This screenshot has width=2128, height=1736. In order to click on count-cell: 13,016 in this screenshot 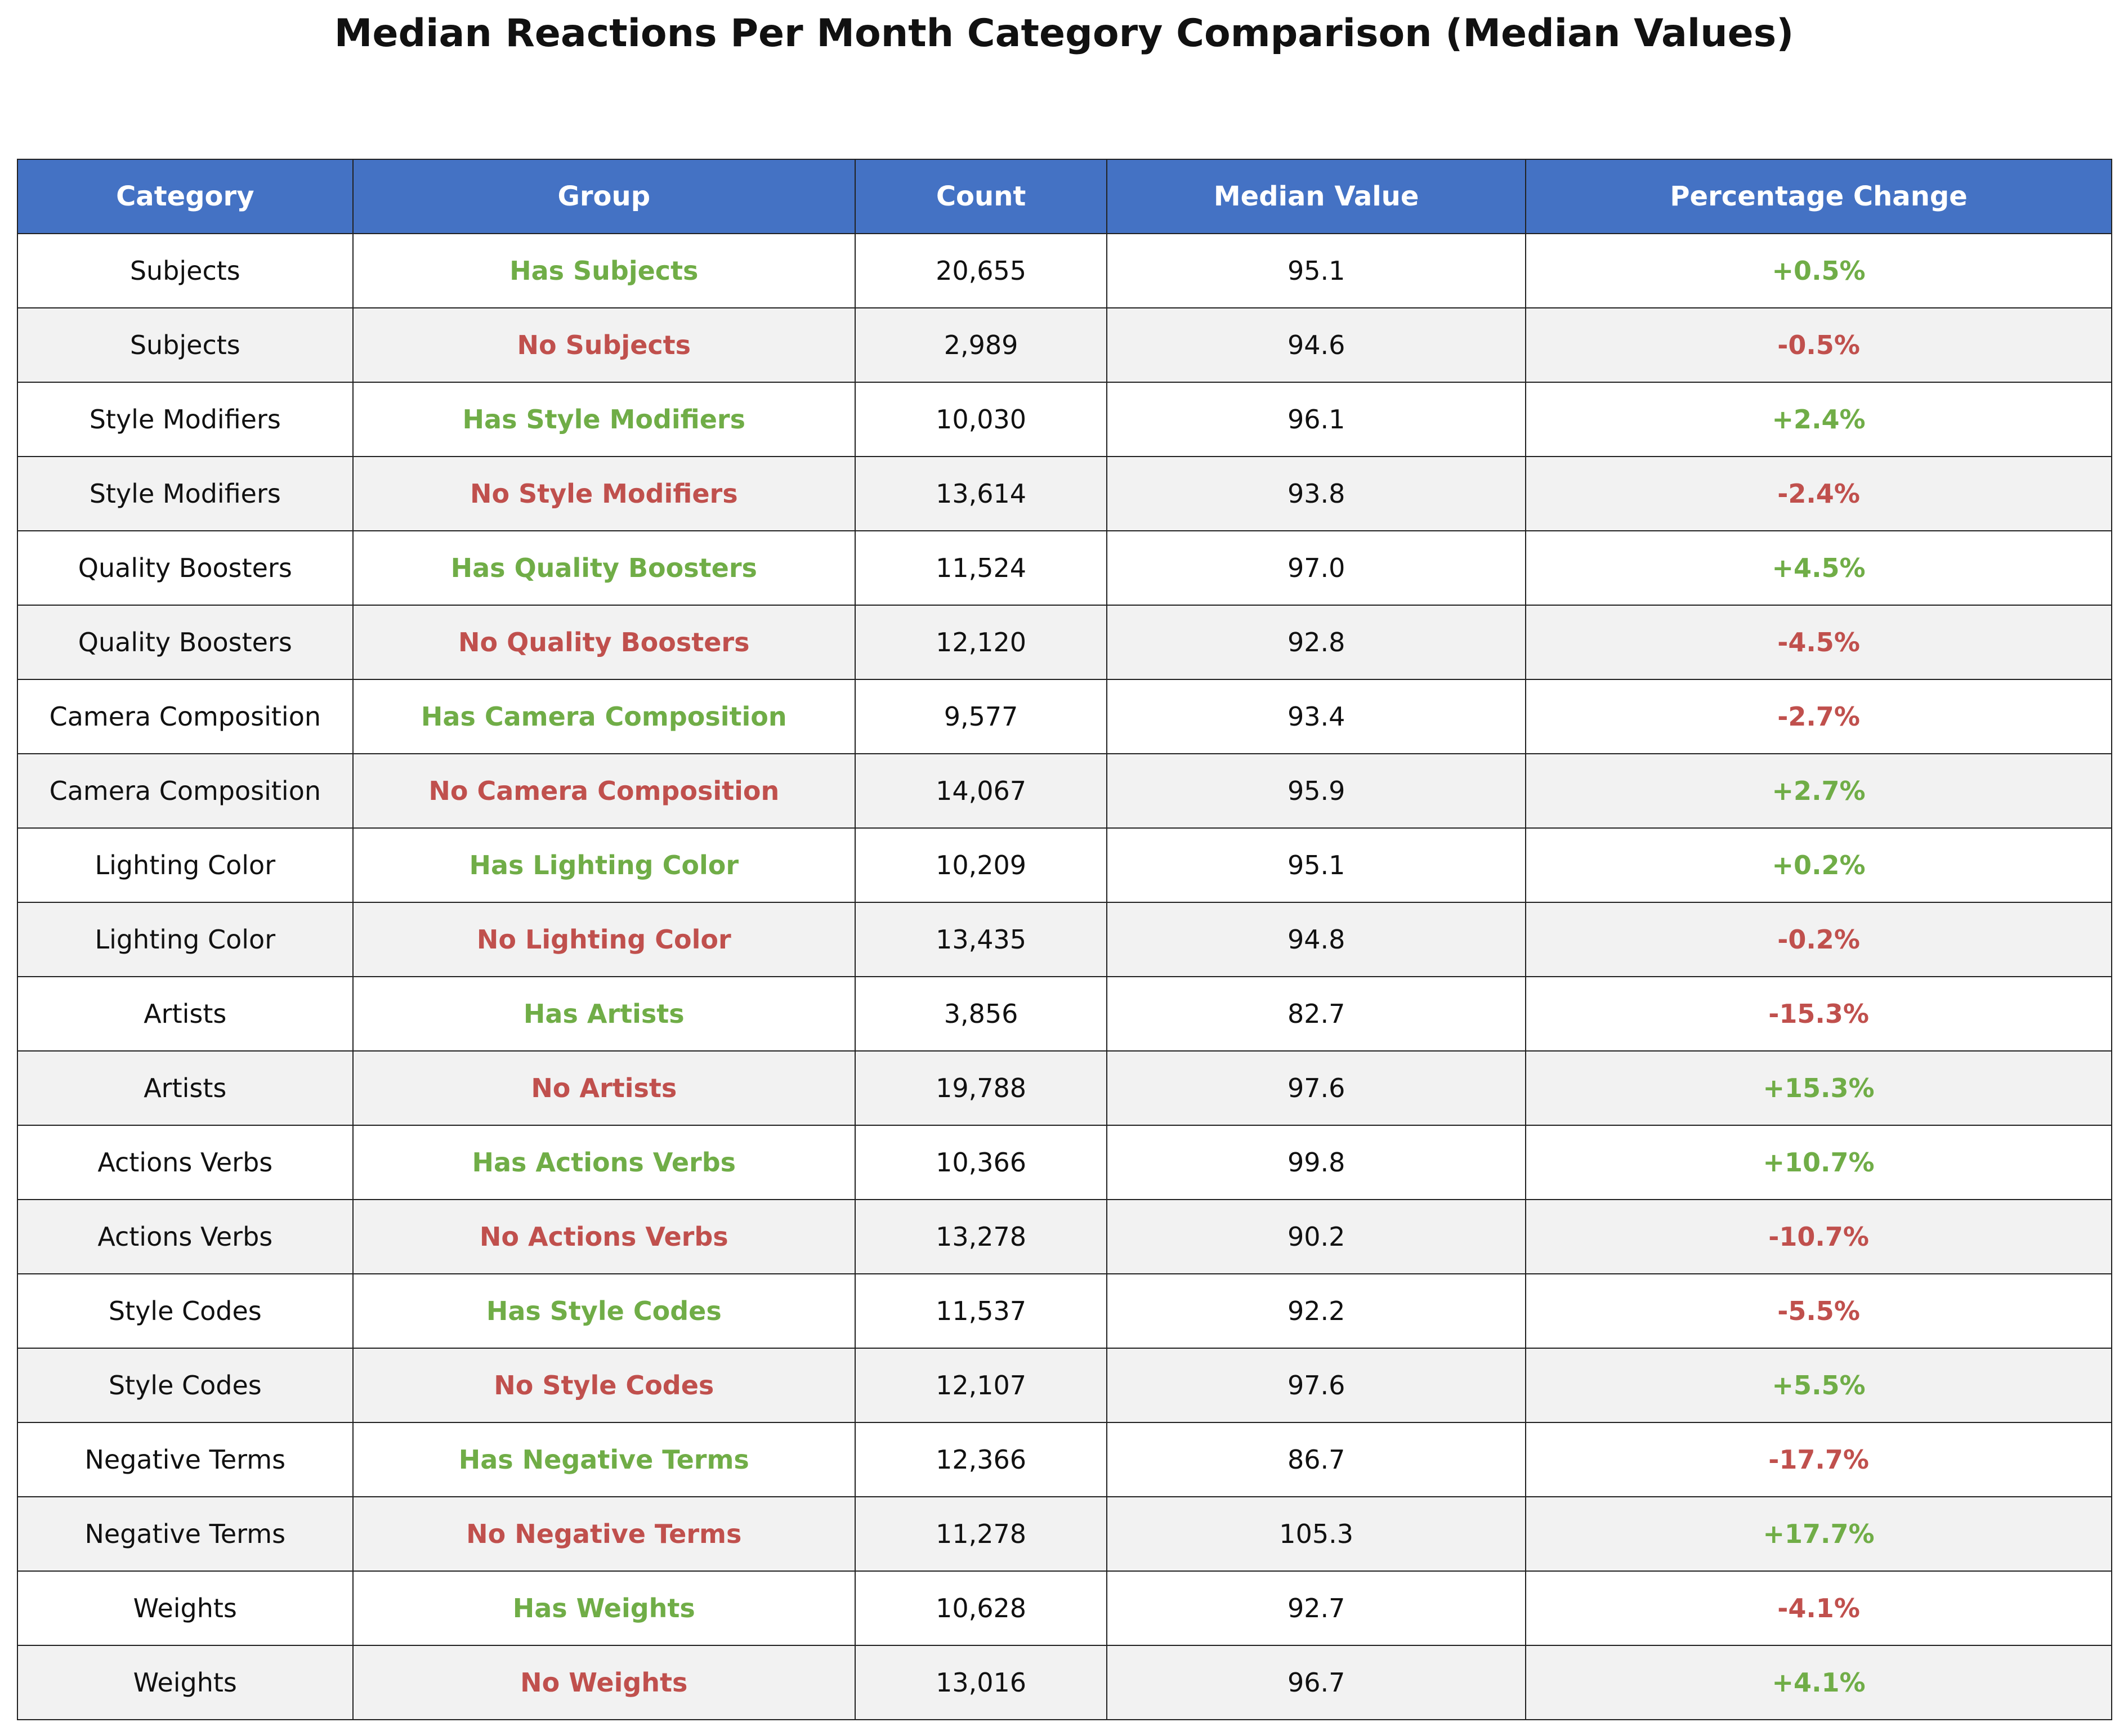, I will do `click(981, 1682)`.